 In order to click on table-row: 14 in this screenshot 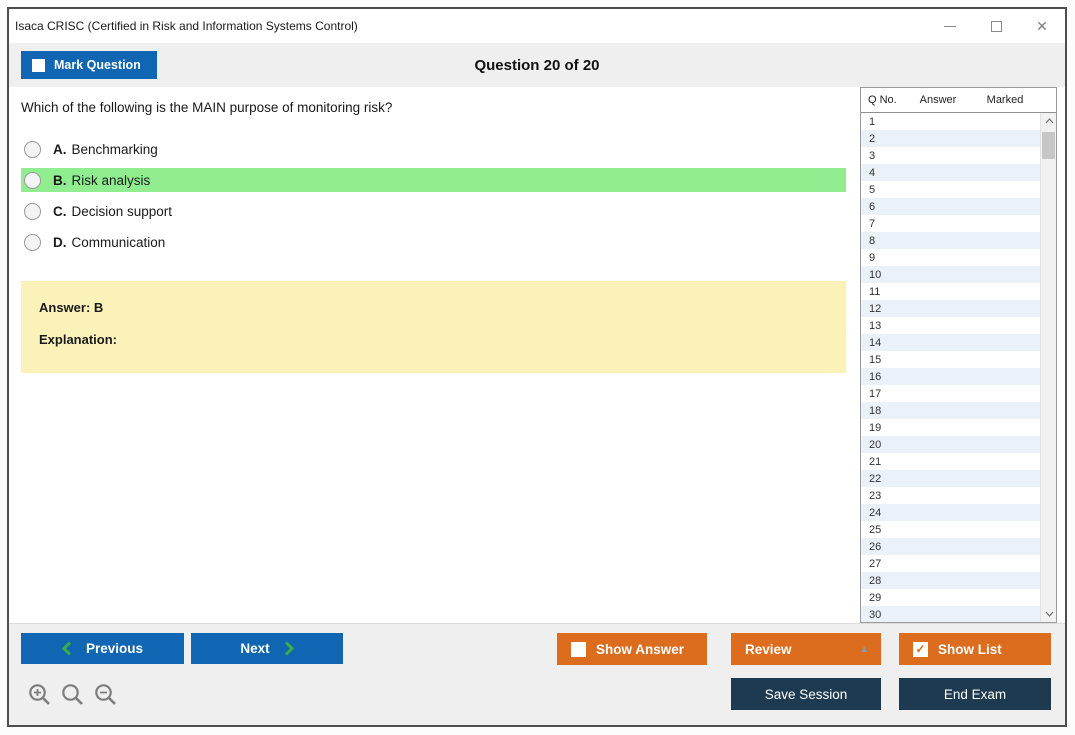, I will do `click(950, 342)`.